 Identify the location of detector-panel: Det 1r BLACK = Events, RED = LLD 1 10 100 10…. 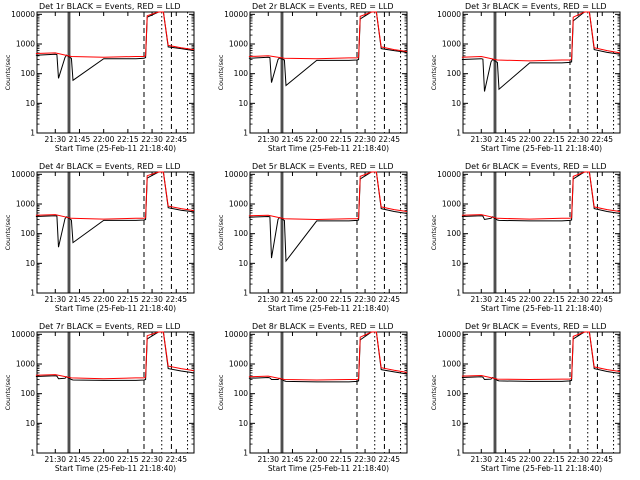
(106, 80).